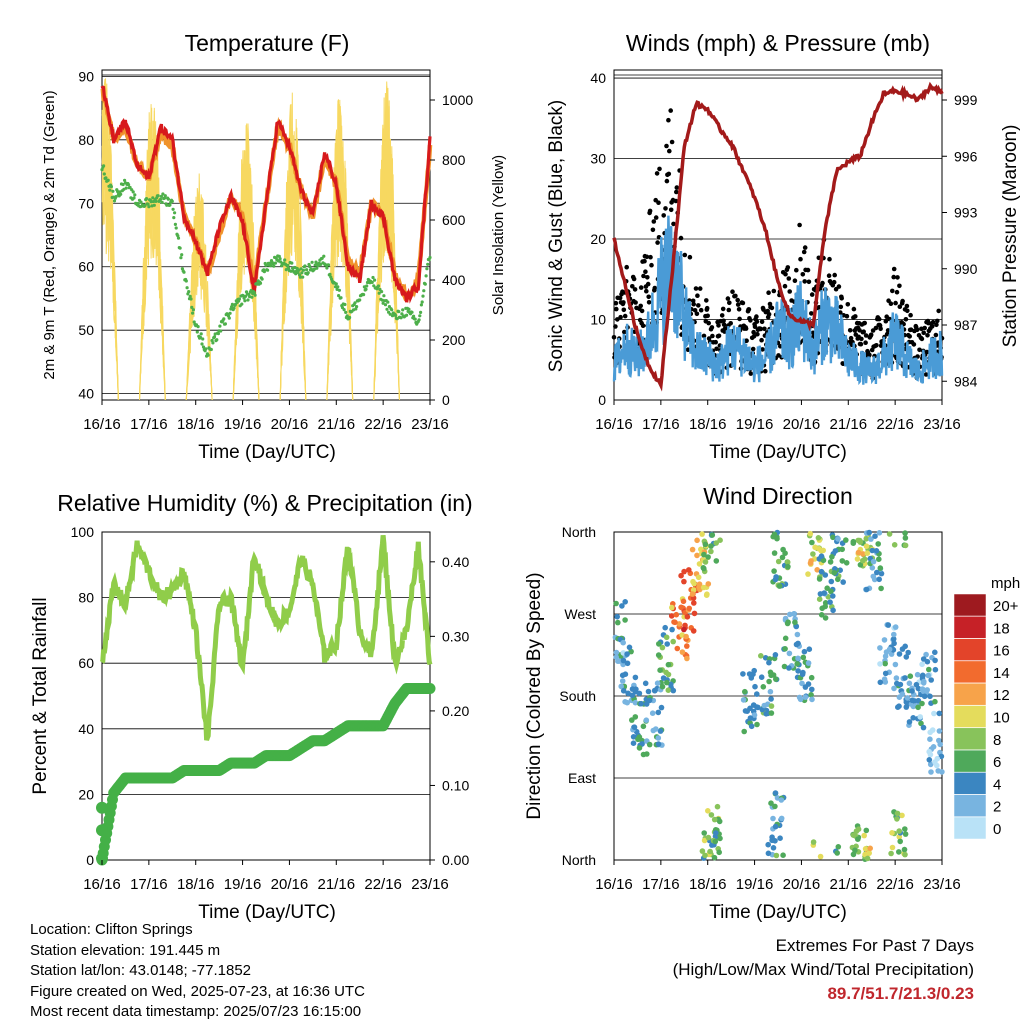 The height and width of the screenshot is (1024, 1024). What do you see at coordinates (102, 830) in the screenshot?
I see `rainfall-point` at bounding box center [102, 830].